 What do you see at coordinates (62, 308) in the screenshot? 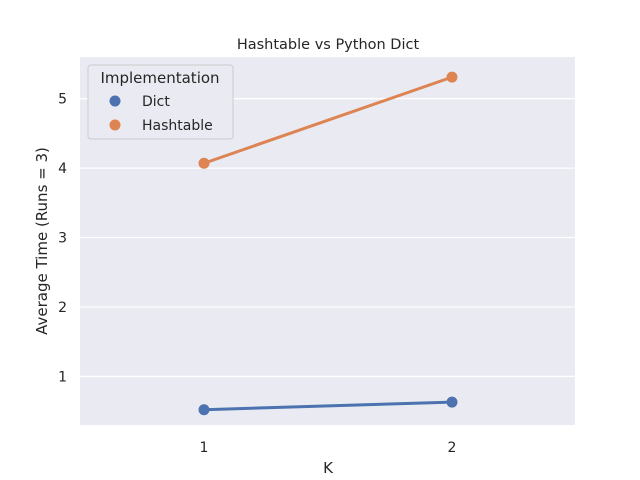
I see `y-tick-label-1: 2` at bounding box center [62, 308].